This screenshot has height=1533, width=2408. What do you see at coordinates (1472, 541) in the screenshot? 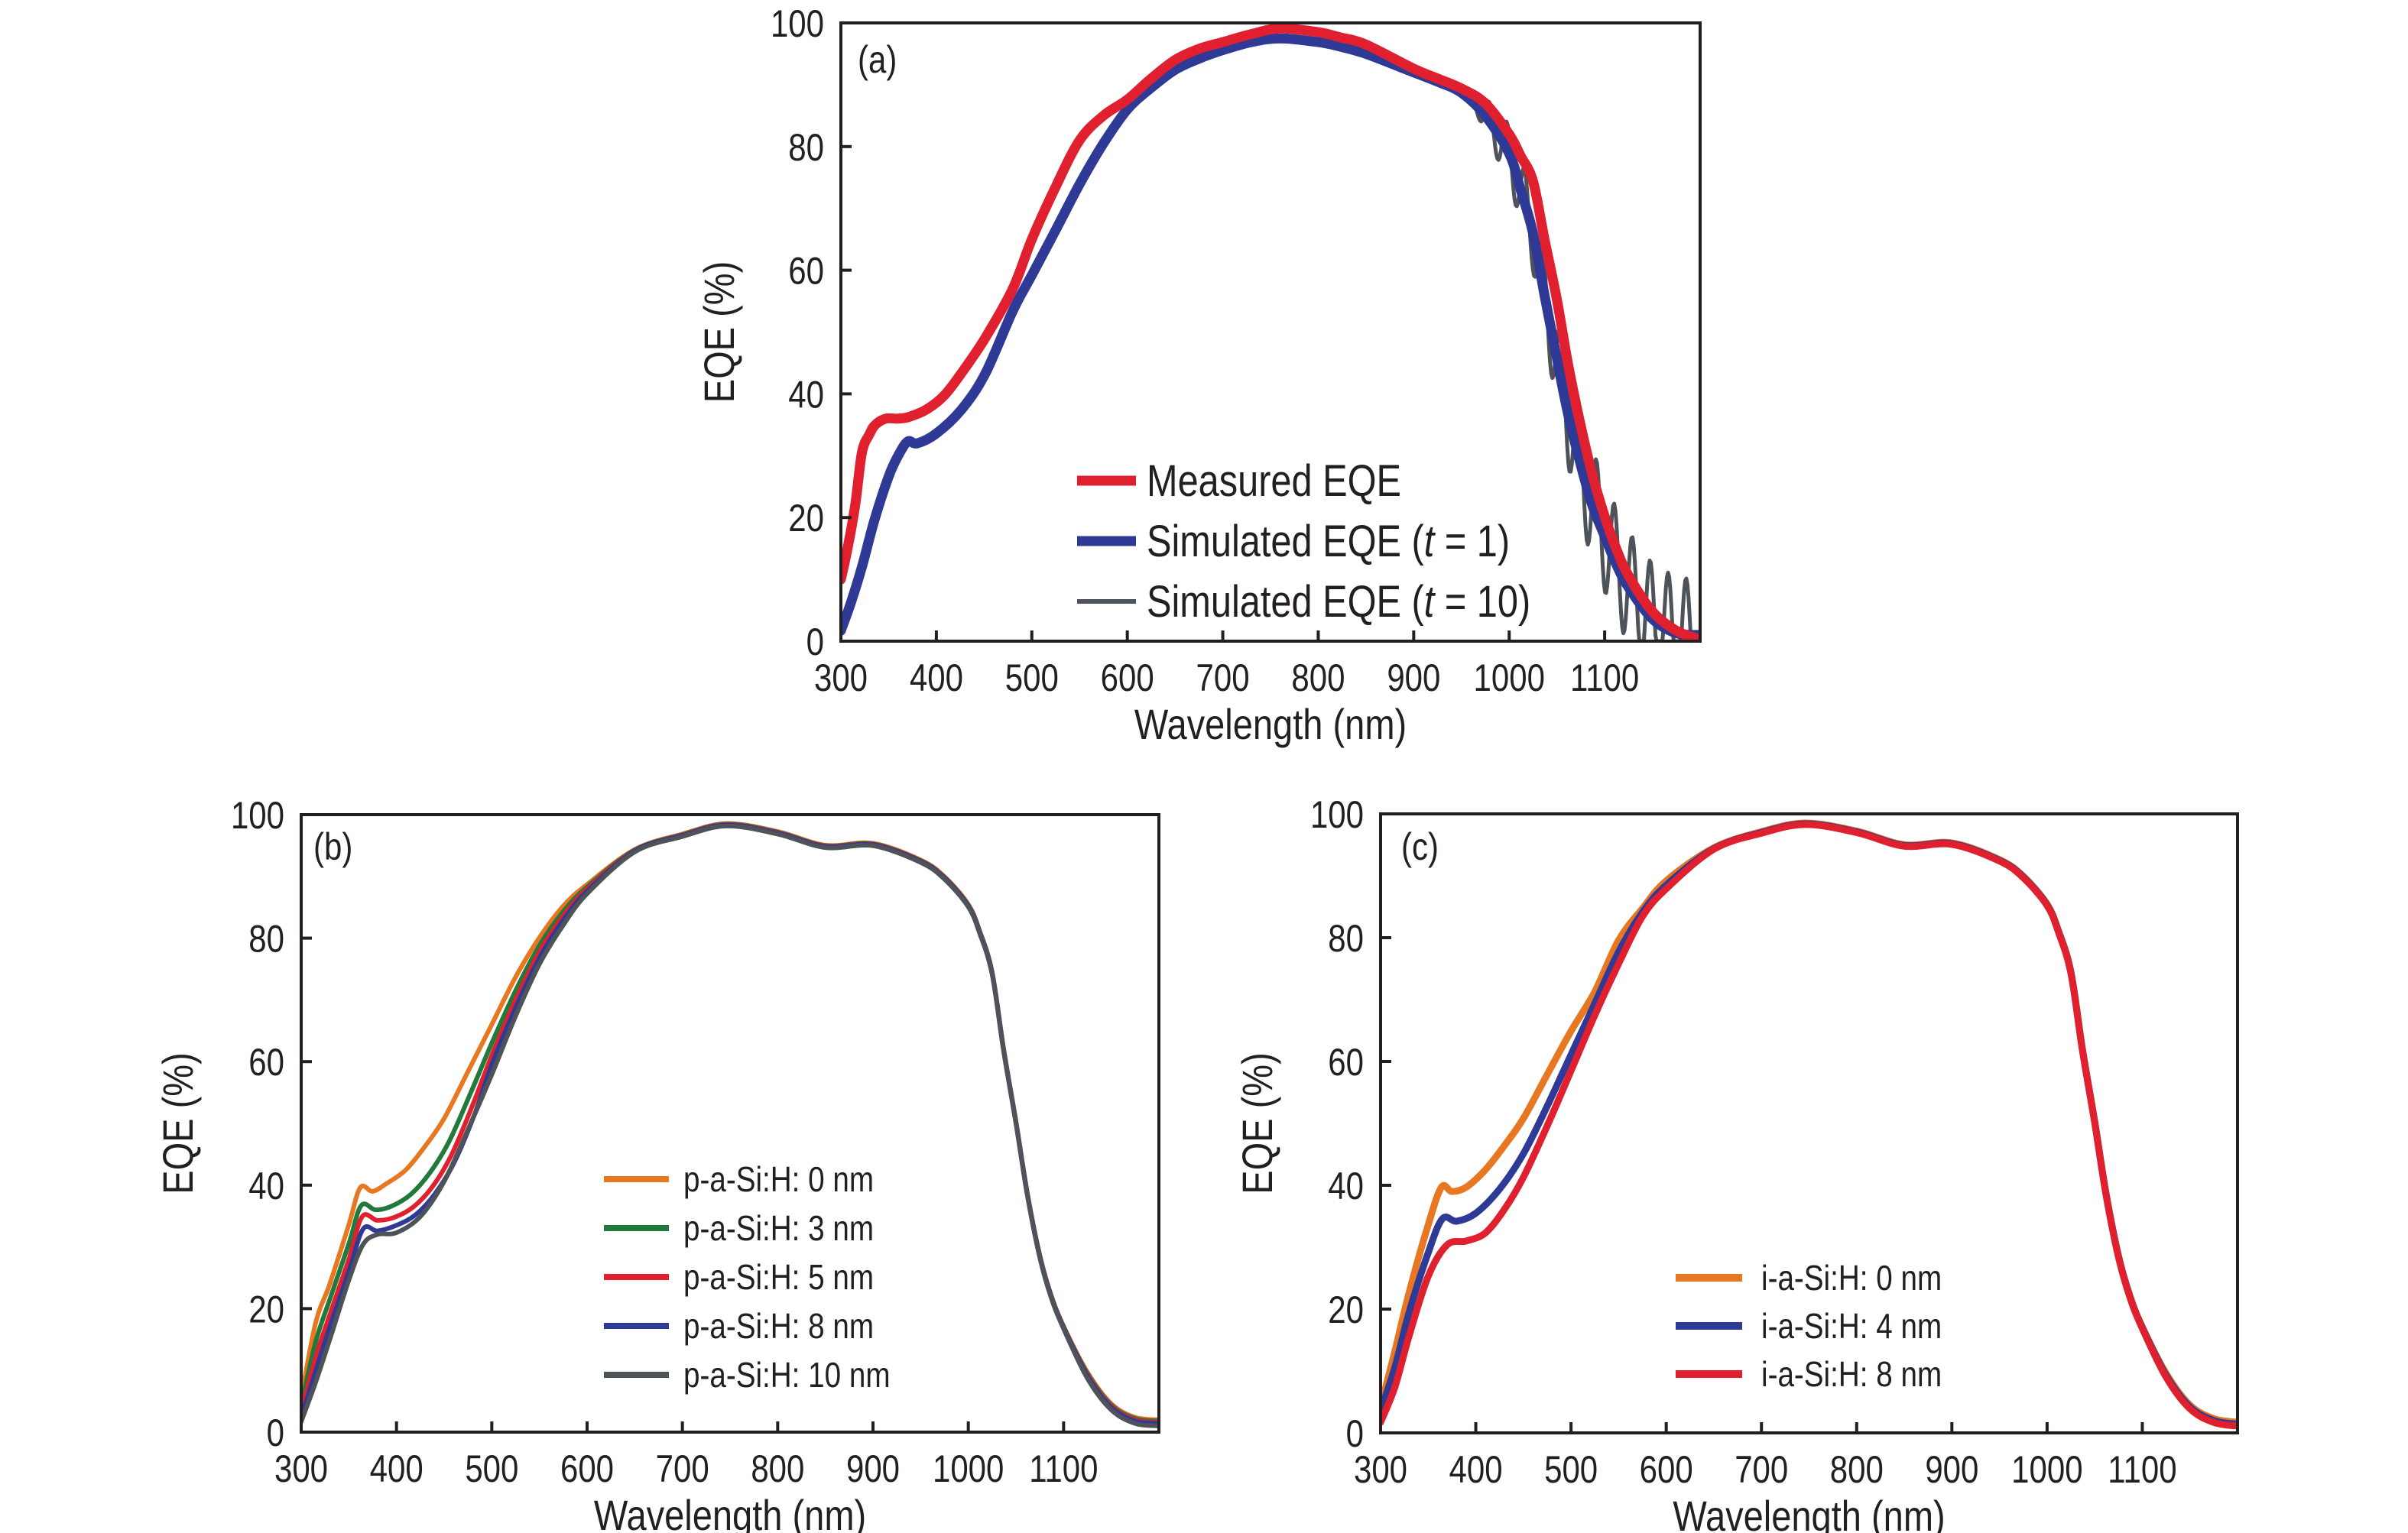
I see `legend-label-part: = 1)` at bounding box center [1472, 541].